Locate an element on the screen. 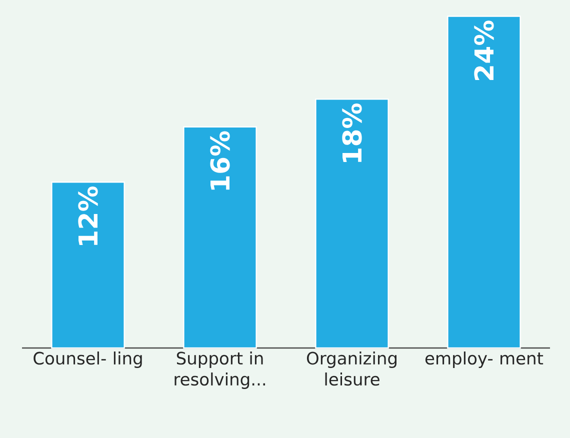 This screenshot has height=438, width=570. x-tick-label: employ- ment is located at coordinates (484, 360).